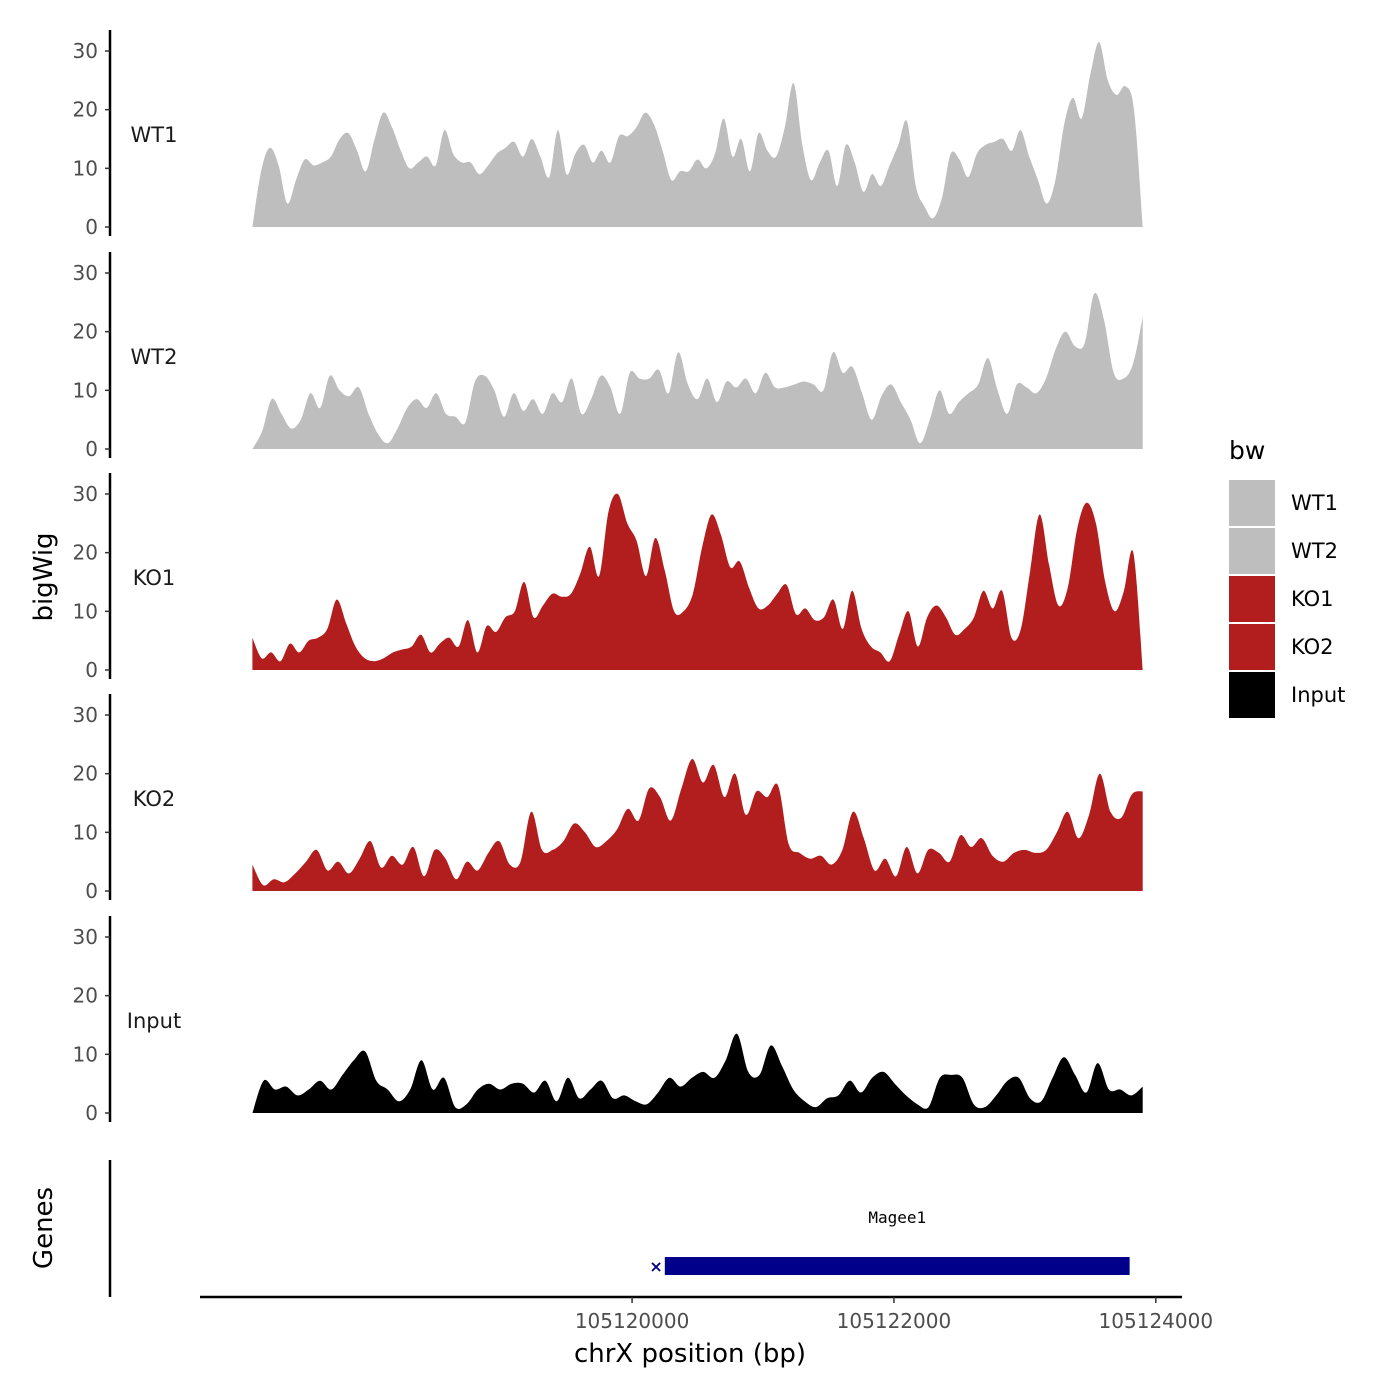 Image resolution: width=1400 pixels, height=1400 pixels. What do you see at coordinates (44, 576) in the screenshot?
I see `y-axis-title: bigWig` at bounding box center [44, 576].